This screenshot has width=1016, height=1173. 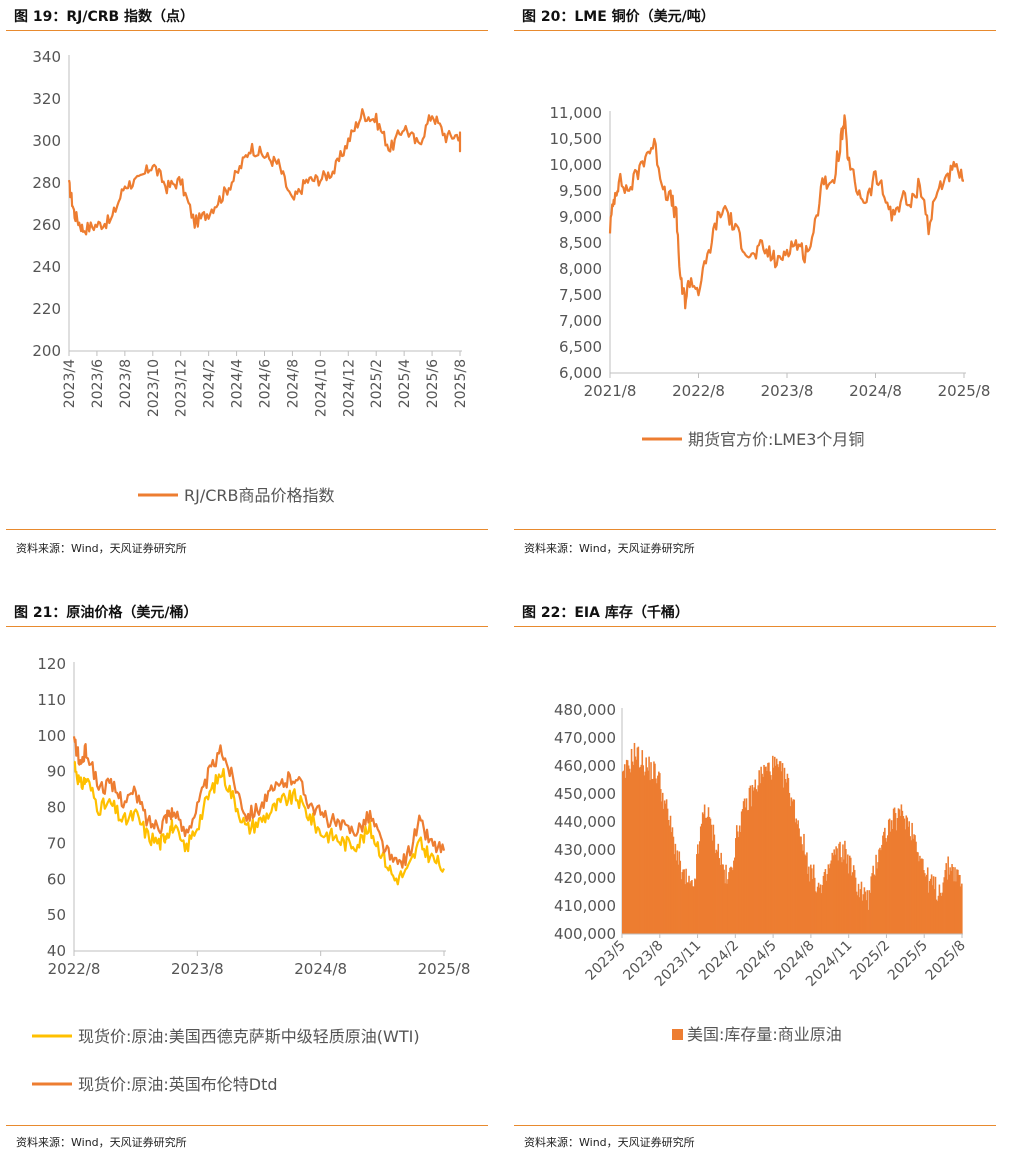 What do you see at coordinates (46, 267) in the screenshot?
I see `y-tick-label: 240` at bounding box center [46, 267].